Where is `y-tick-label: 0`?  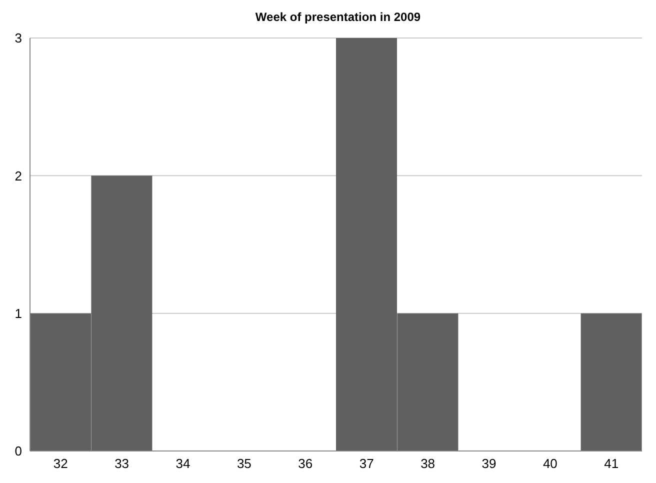 y-tick-label: 0 is located at coordinates (18, 451).